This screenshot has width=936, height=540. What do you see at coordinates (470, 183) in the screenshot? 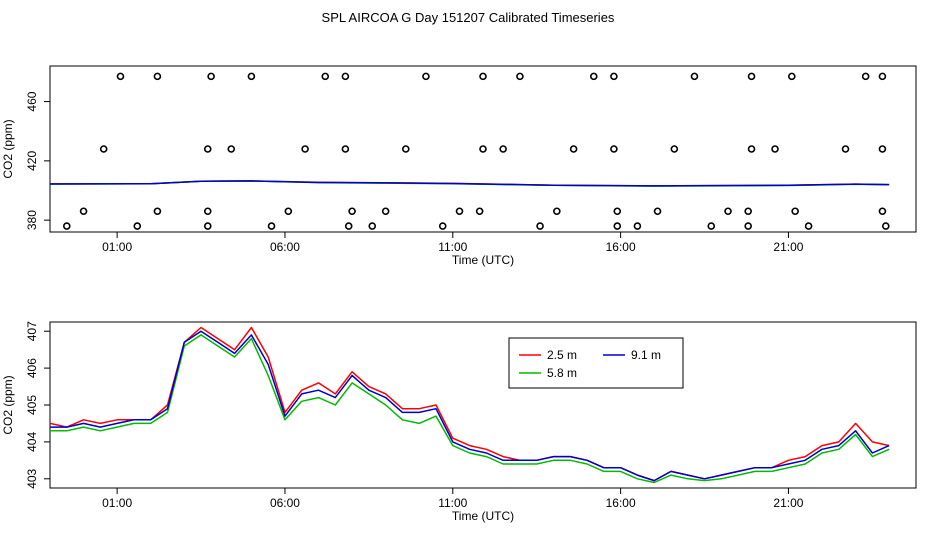
I see `series-line` at bounding box center [470, 183].